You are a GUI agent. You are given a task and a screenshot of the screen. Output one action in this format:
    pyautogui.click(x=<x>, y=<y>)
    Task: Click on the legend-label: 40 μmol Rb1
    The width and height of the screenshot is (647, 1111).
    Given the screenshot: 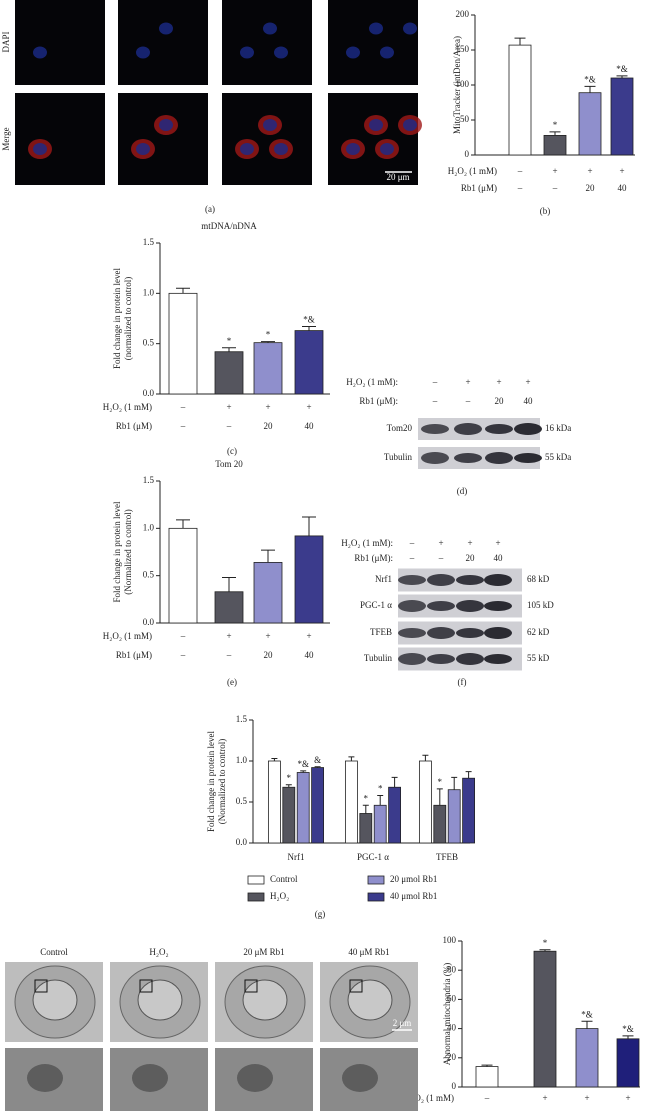 What is the action you would take?
    pyautogui.click(x=413, y=896)
    